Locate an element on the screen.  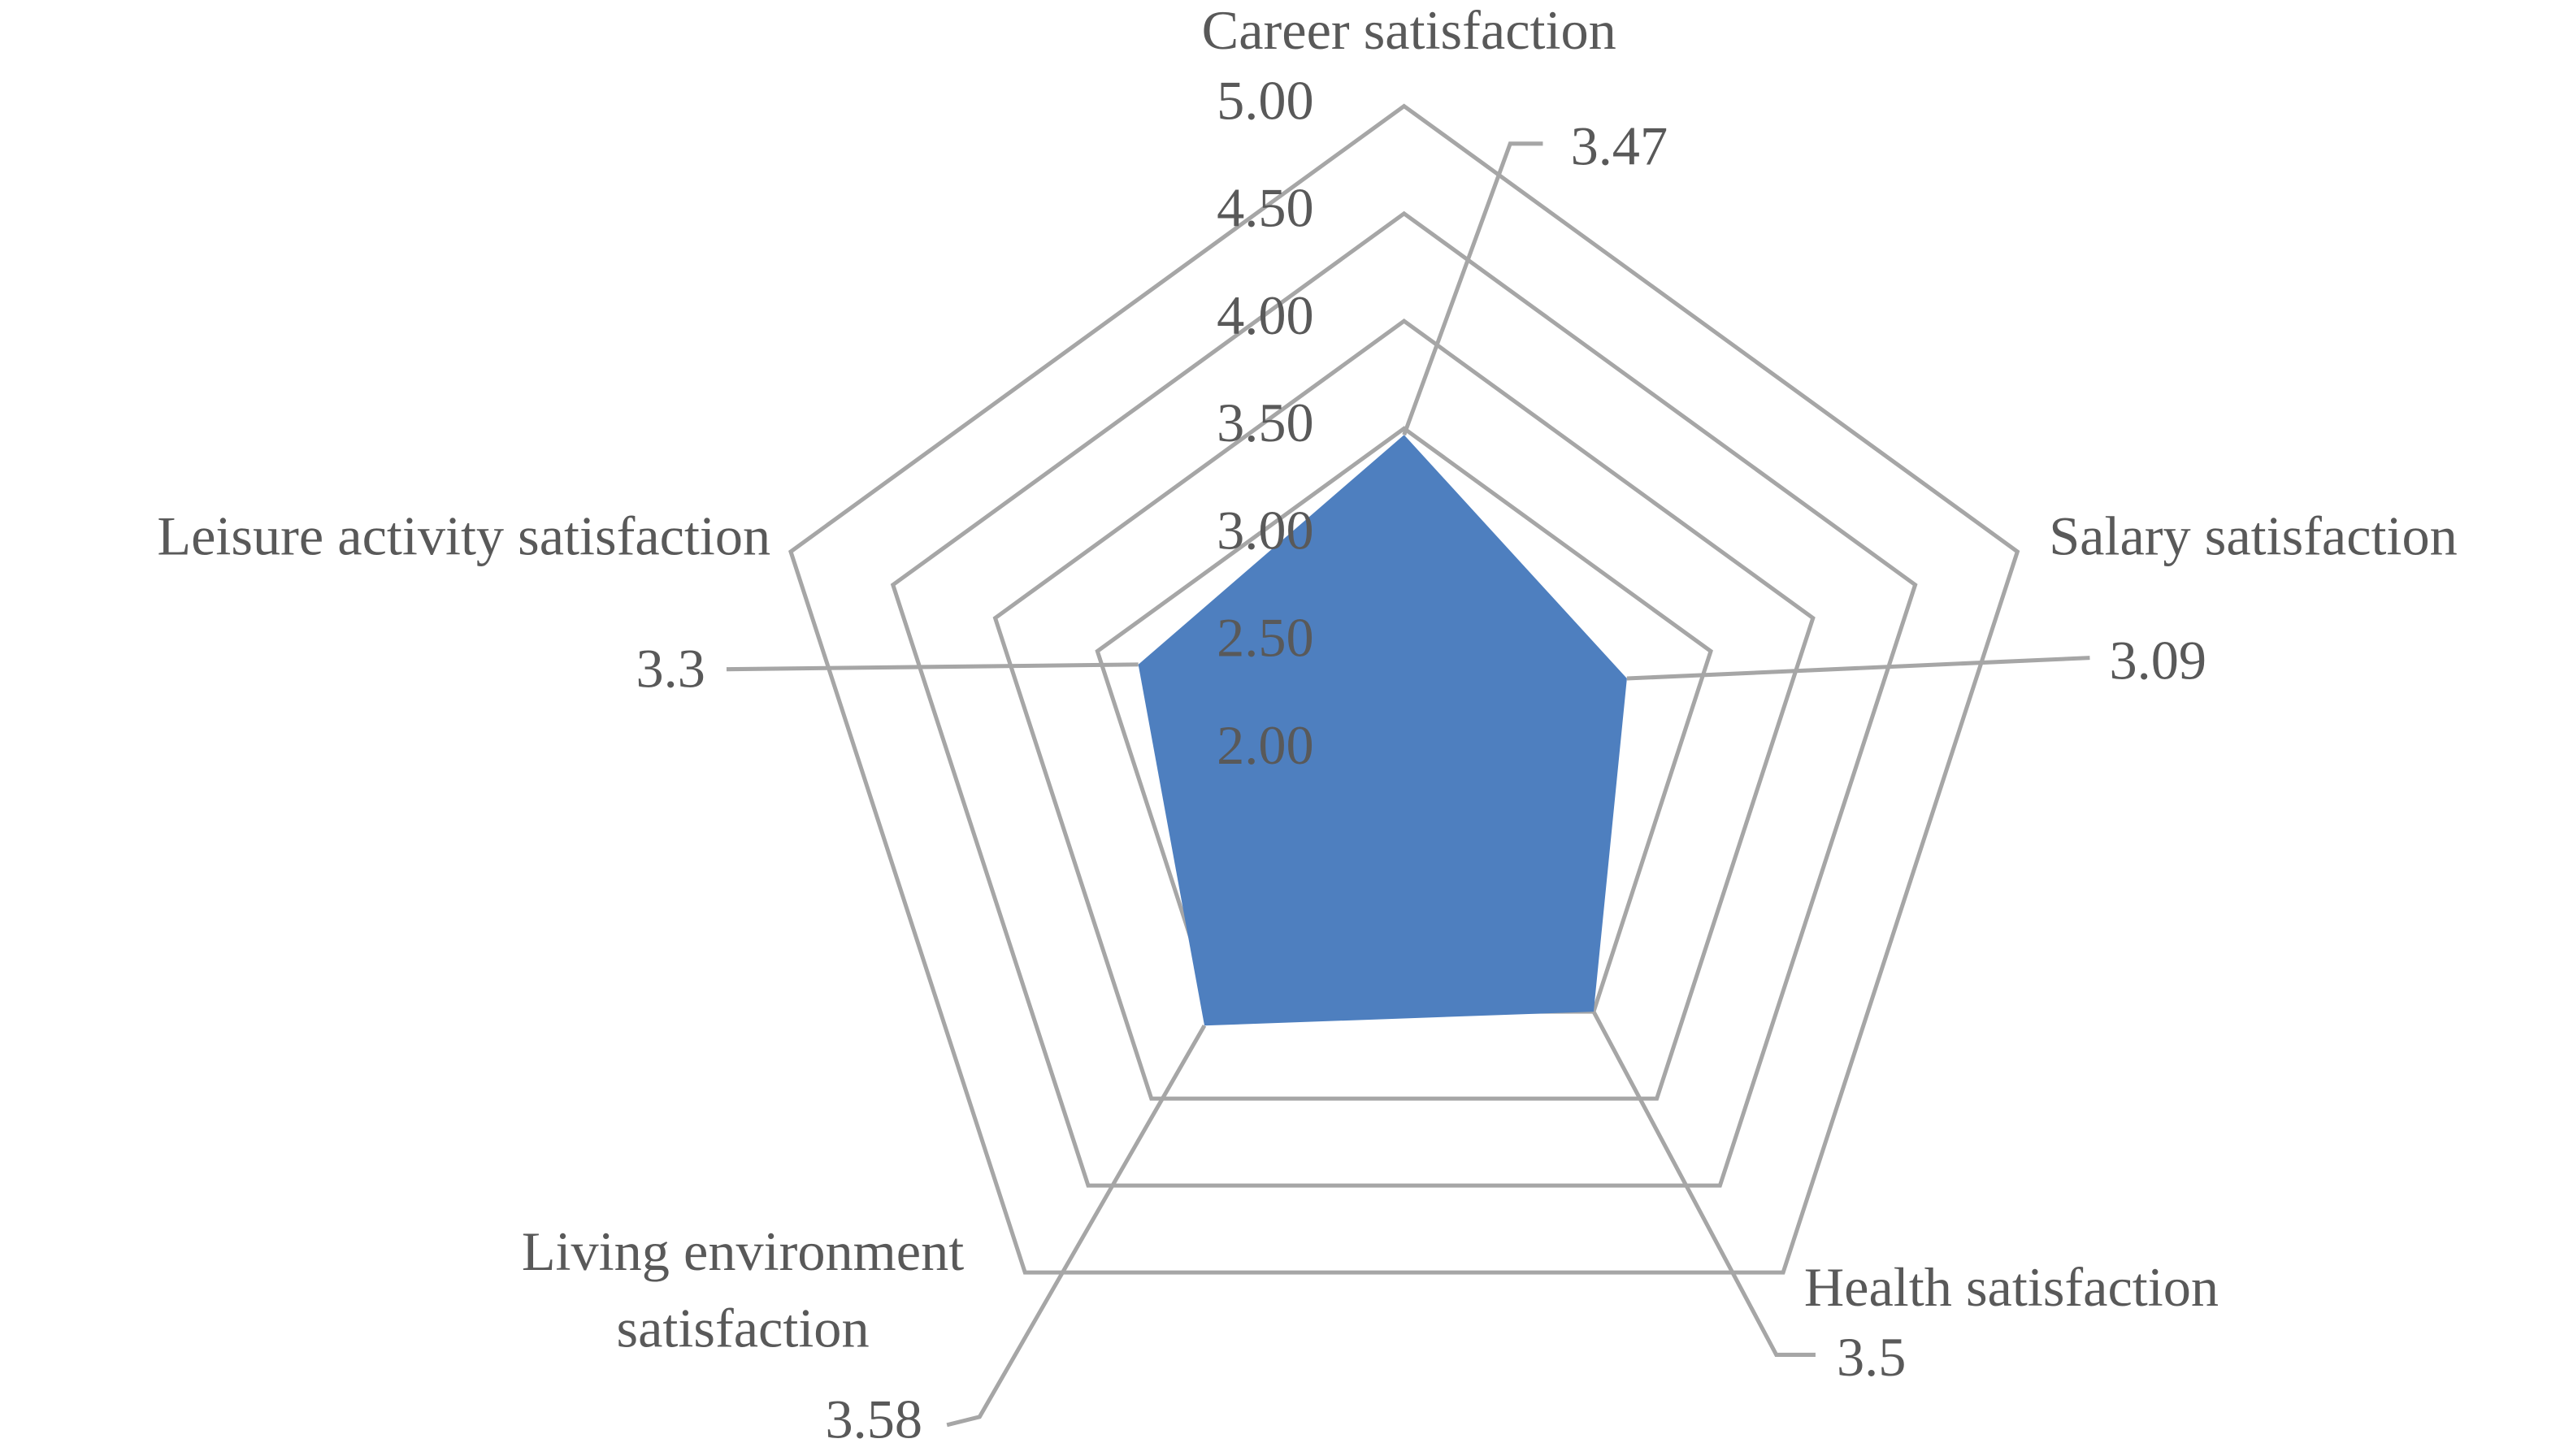
r-tick-label: 4.00 is located at coordinates (1265, 315).